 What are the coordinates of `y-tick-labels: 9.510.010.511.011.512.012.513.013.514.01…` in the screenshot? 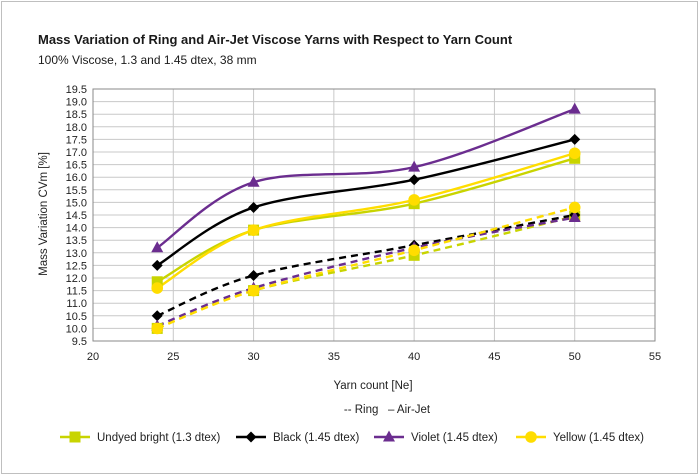 It's located at (76, 216).